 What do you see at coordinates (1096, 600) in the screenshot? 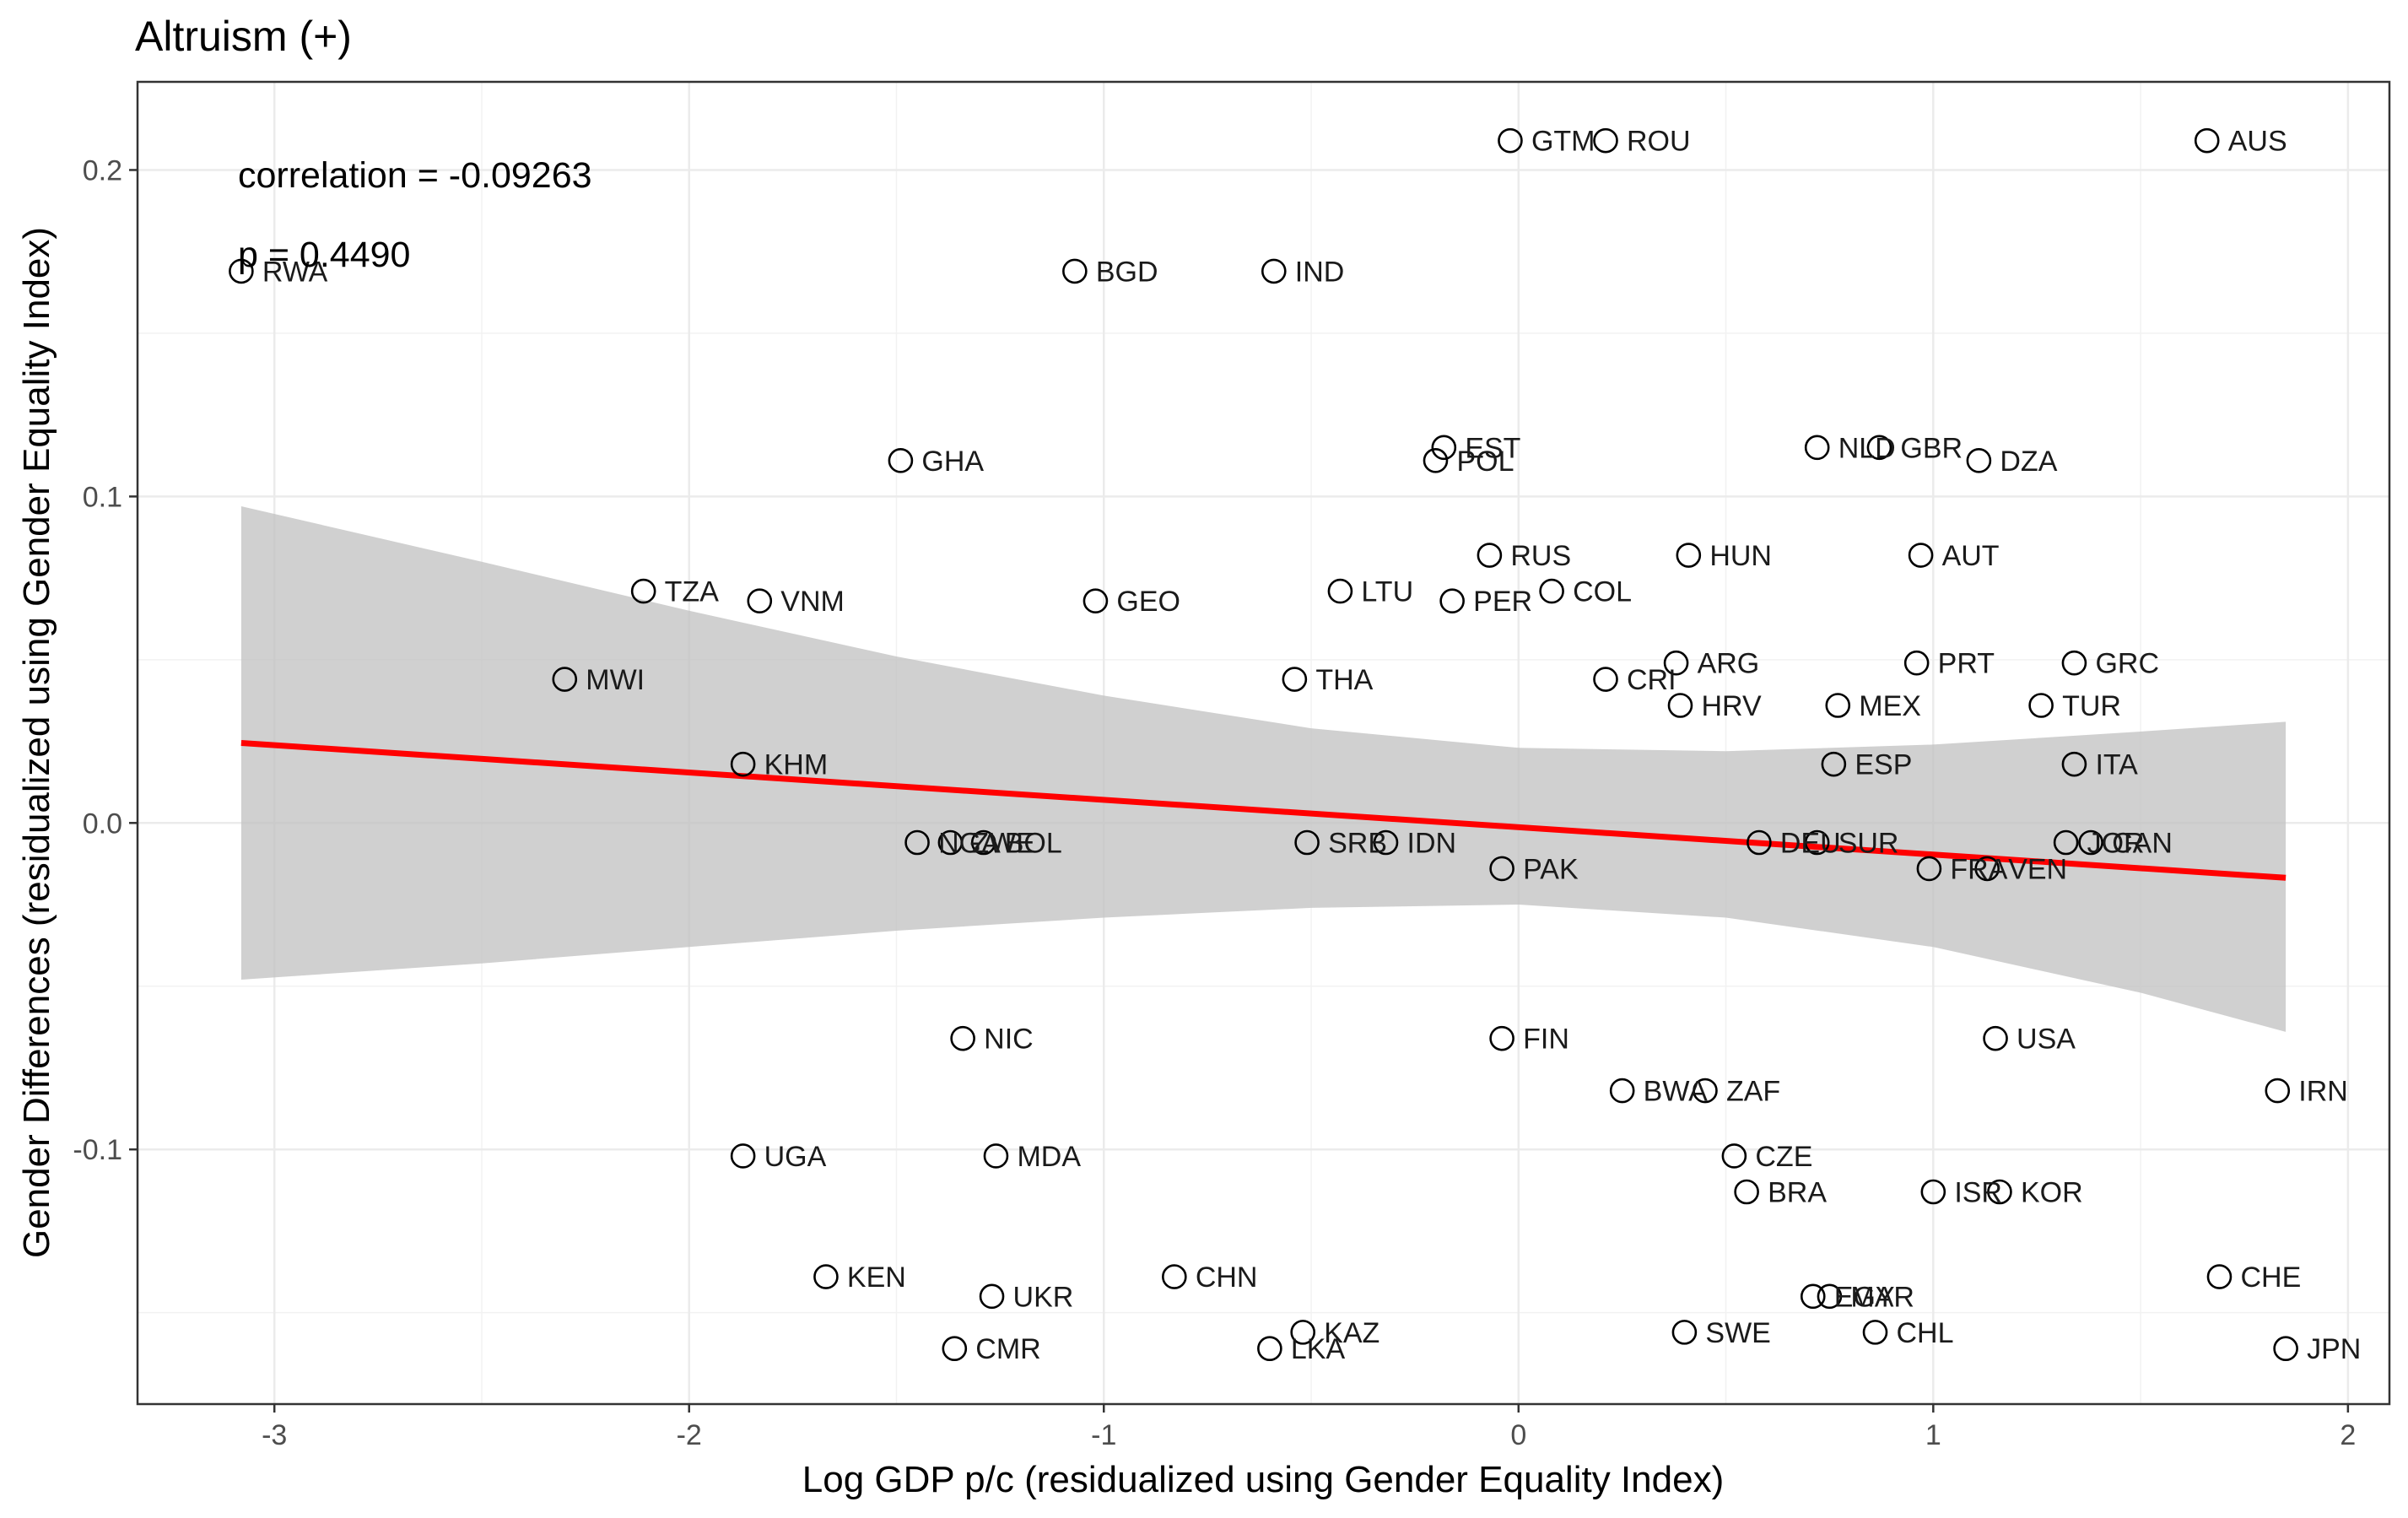
I see `data-point-geo` at bounding box center [1096, 600].